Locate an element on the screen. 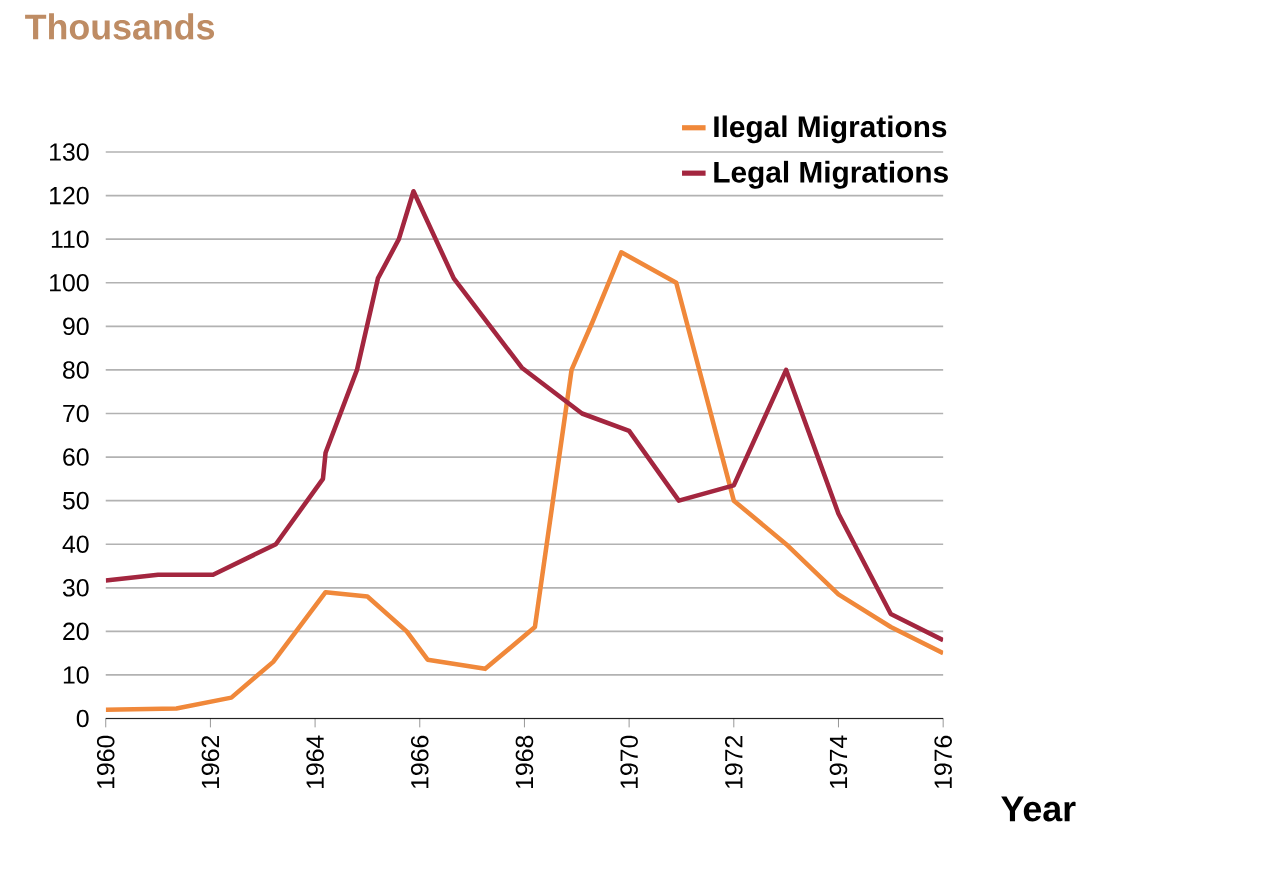 Image resolution: width=1266 pixels, height=878 pixels. x-tick-label: 1970 is located at coordinates (629, 762).